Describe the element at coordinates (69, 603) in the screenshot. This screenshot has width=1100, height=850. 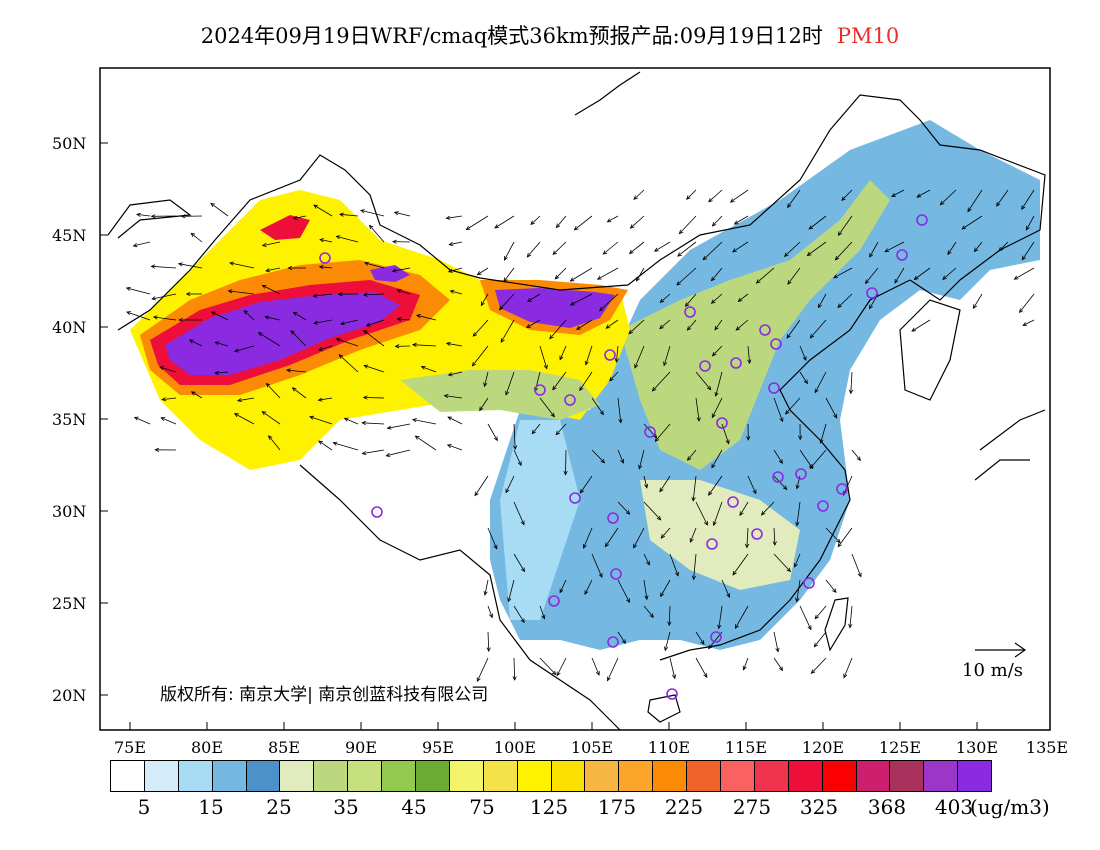
I see `y-tick-label: 25N` at that location.